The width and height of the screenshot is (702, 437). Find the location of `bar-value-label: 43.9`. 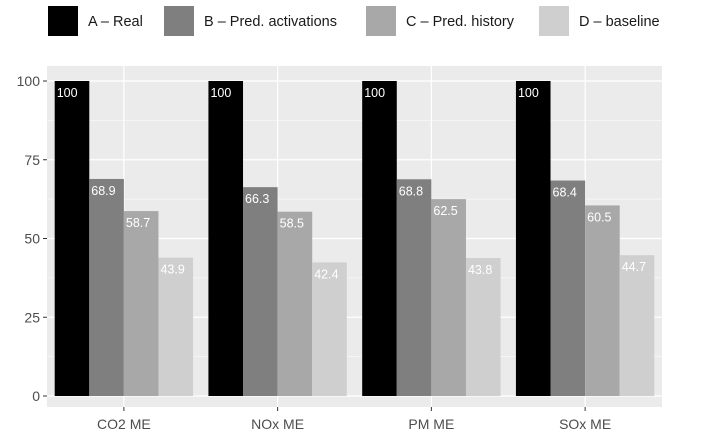

bar-value-label: 43.9 is located at coordinates (172, 270).